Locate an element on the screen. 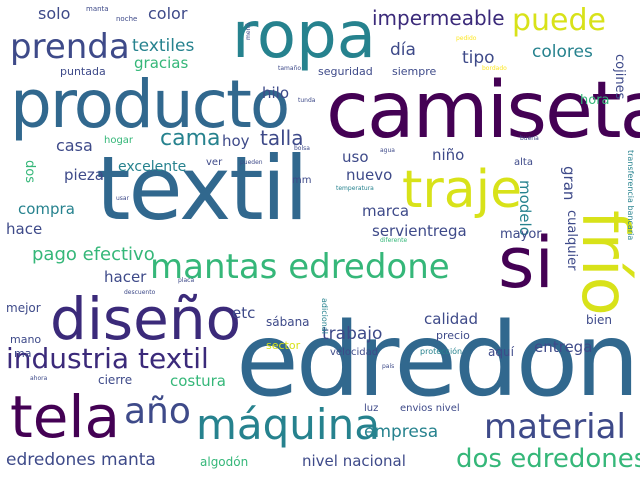  word-hacer: hacer is located at coordinates (125, 277).